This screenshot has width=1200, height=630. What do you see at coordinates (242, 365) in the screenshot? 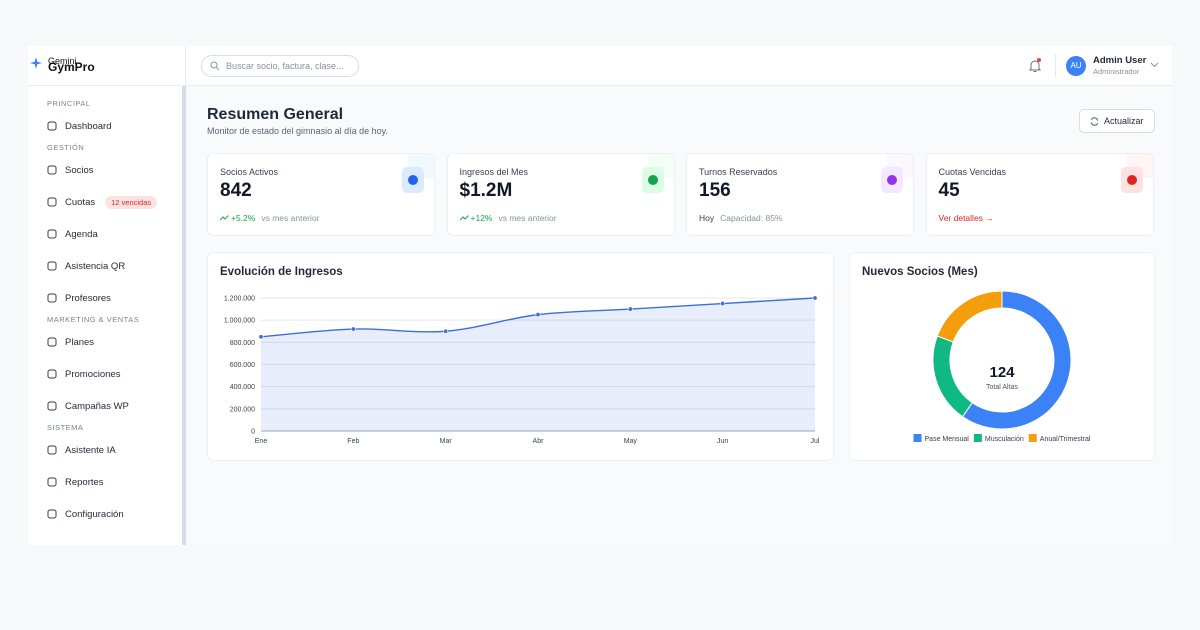
I see `y-tick-label: 600.000` at bounding box center [242, 365].